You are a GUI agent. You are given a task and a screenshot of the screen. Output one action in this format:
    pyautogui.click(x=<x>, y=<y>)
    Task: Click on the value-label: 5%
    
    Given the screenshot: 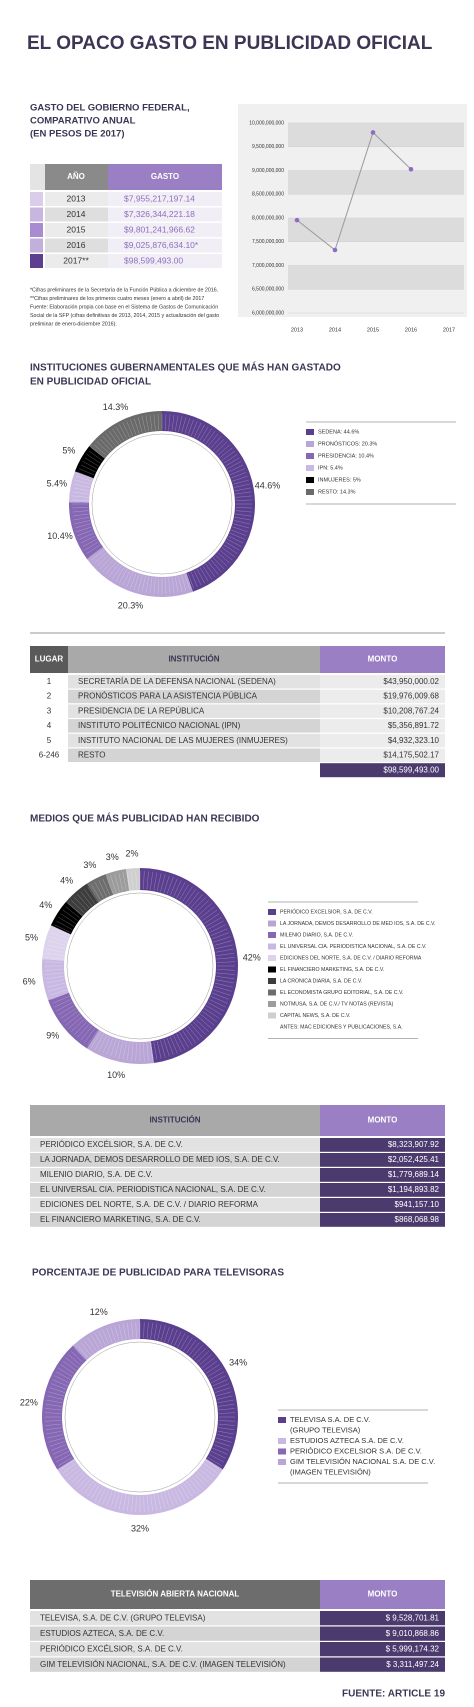 What is the action you would take?
    pyautogui.click(x=31, y=938)
    